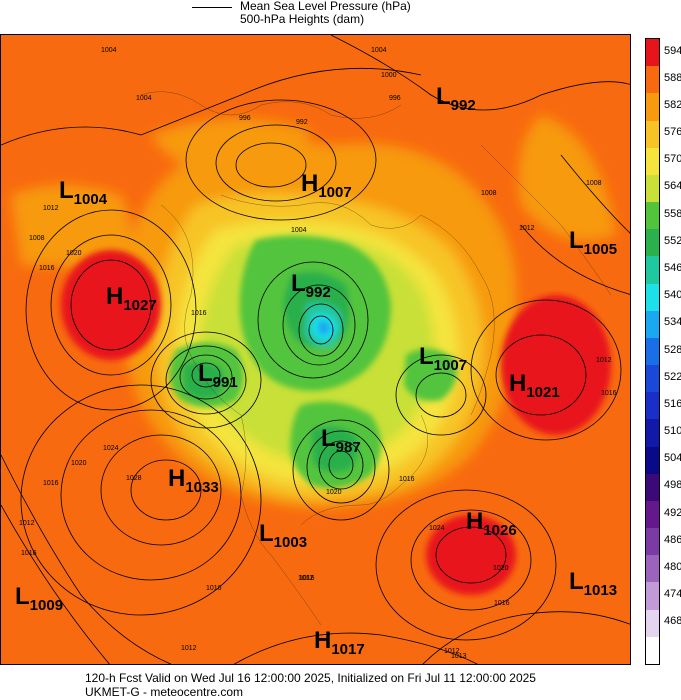 The height and width of the screenshot is (700, 681). I want to click on colorbar-tick-label: 468, so click(672, 621).